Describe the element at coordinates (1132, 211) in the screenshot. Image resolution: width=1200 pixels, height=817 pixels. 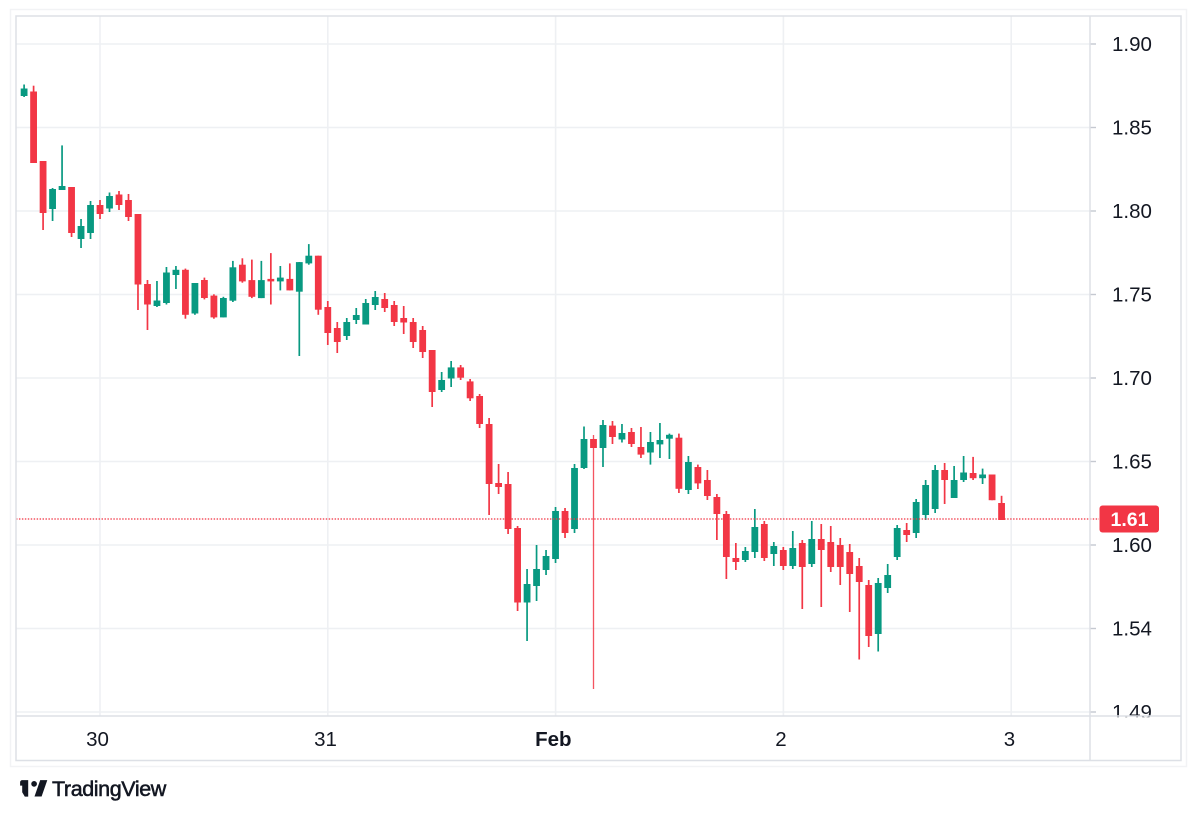
I see `svg-text: 1.80` at that location.